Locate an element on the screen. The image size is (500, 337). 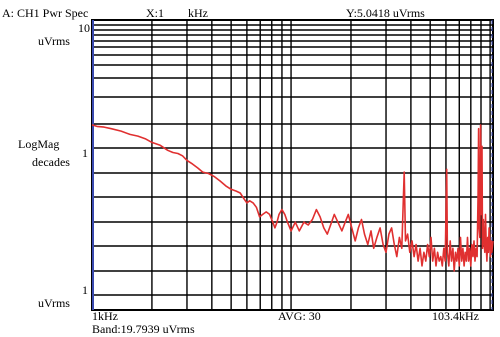
y-top-value: 10 is located at coordinates (84, 28).